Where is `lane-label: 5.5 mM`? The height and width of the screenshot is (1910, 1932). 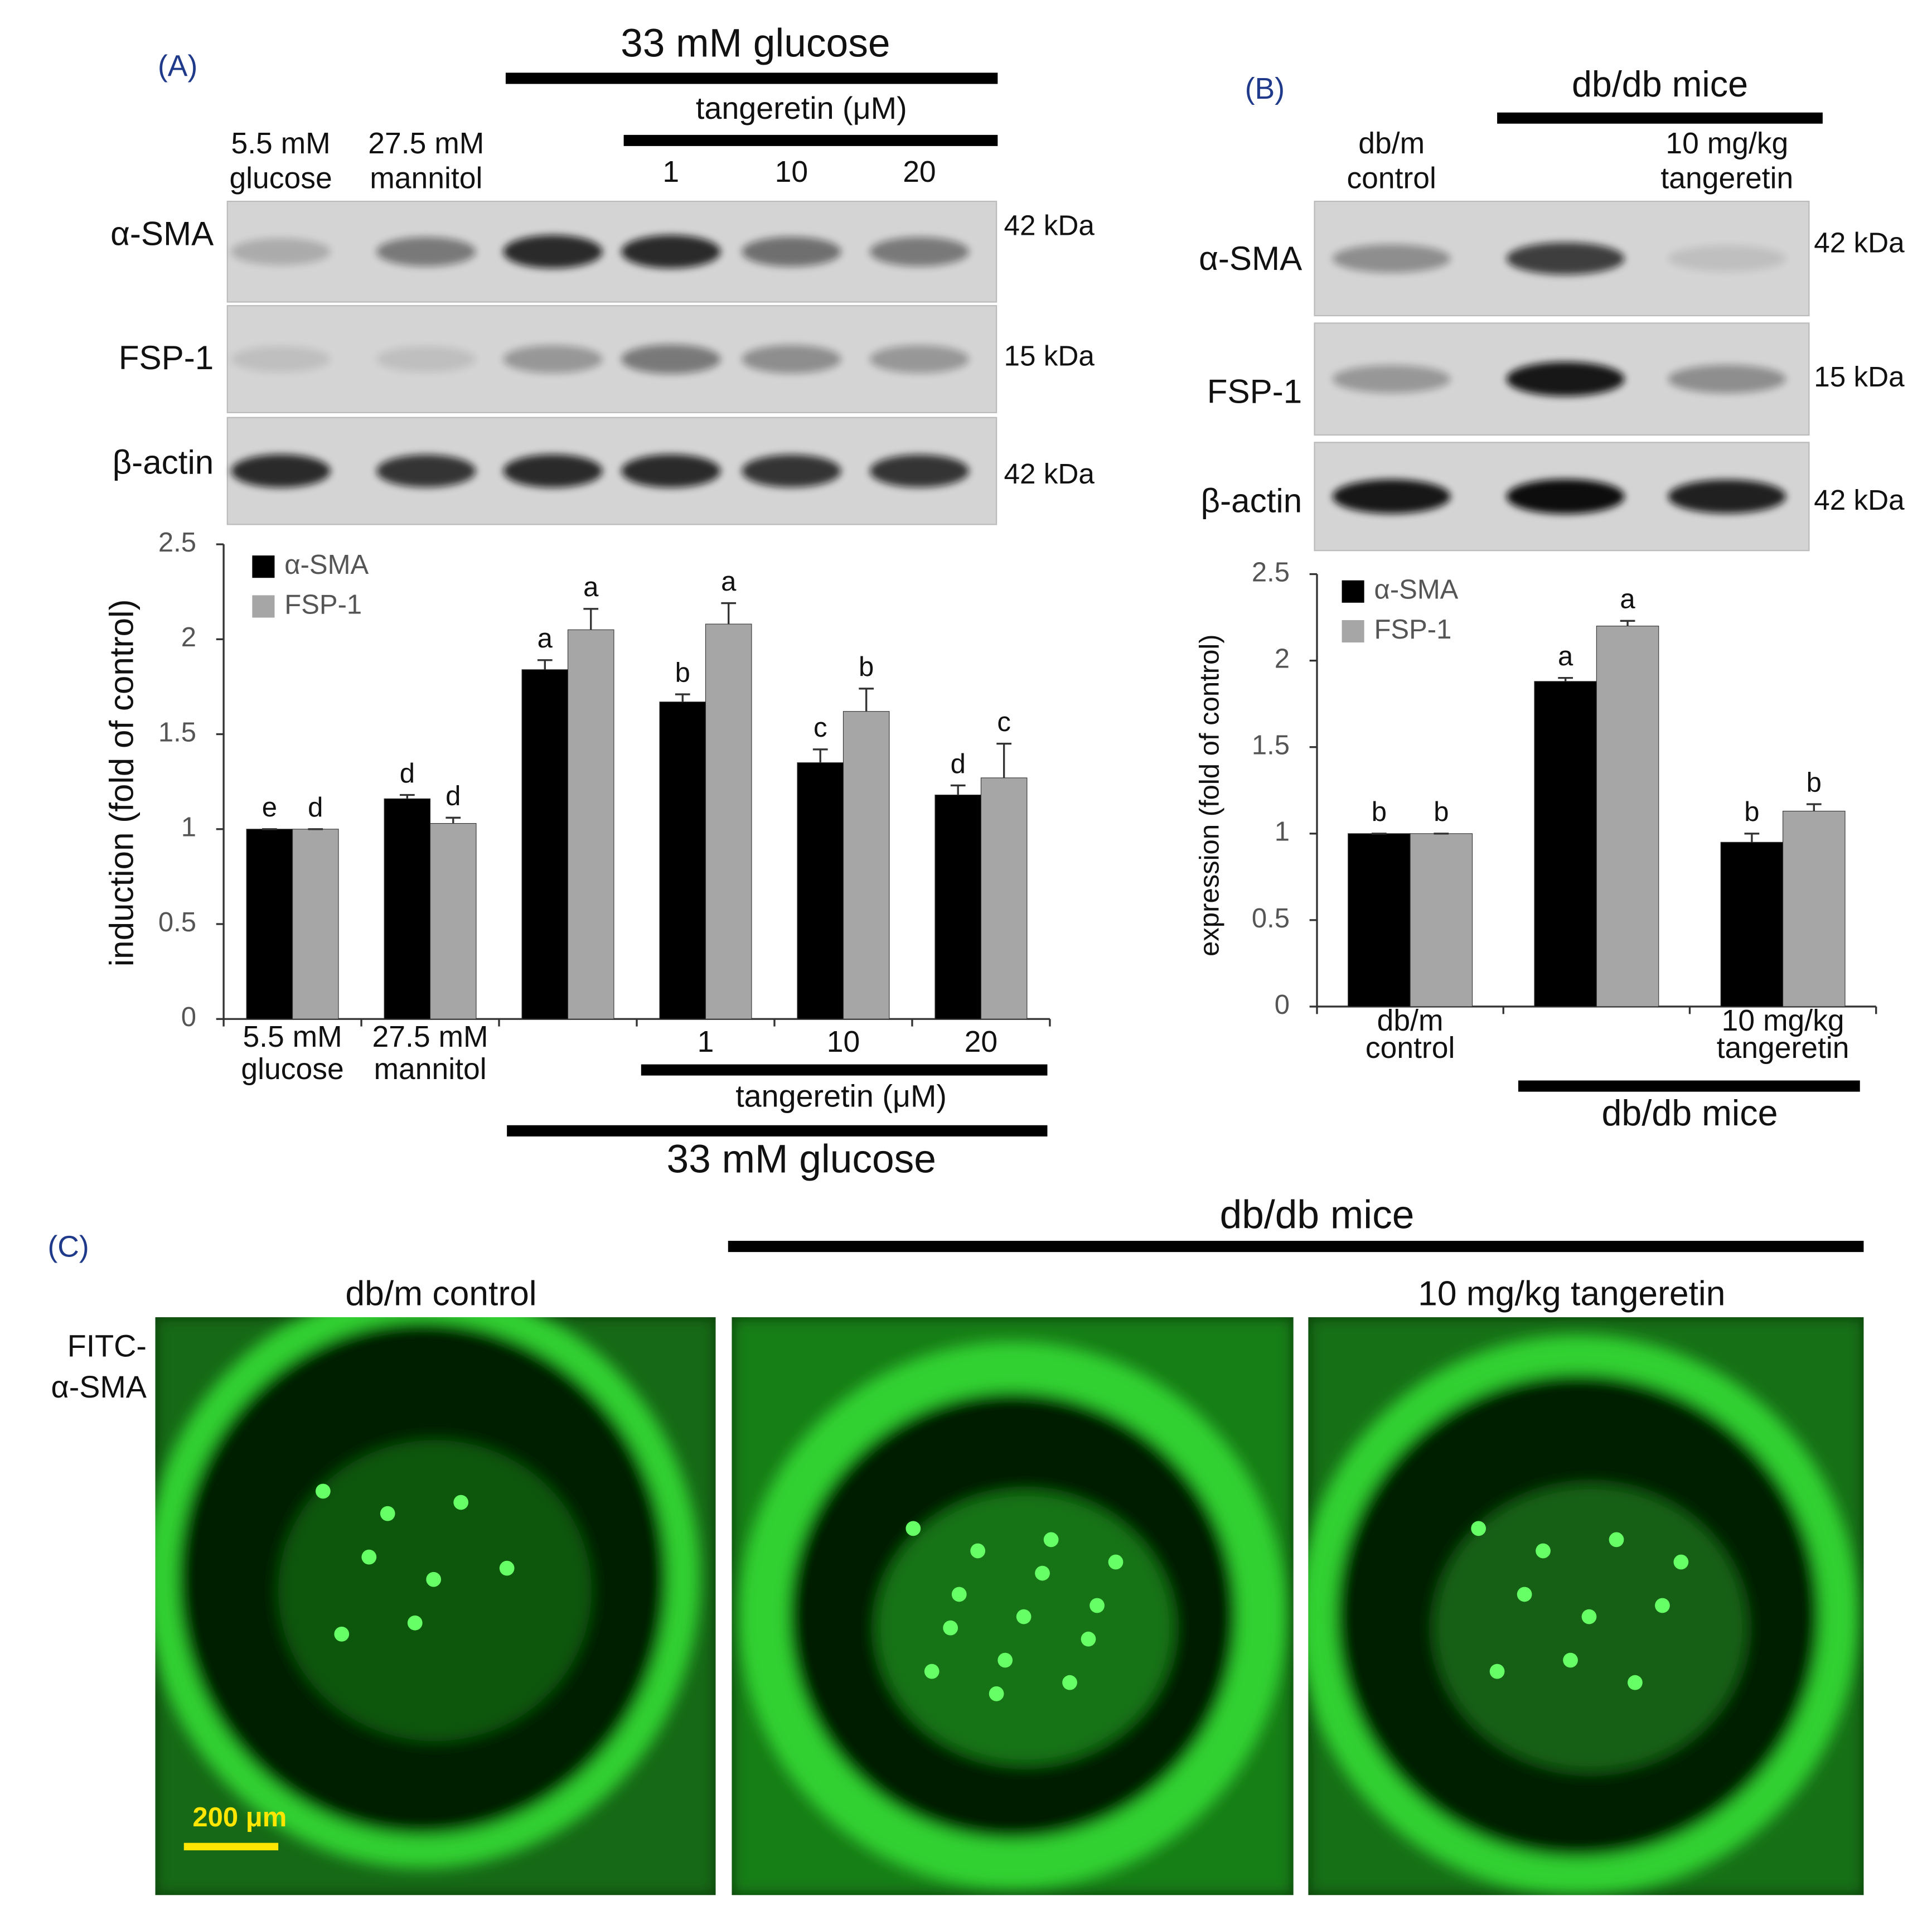 lane-label: 5.5 mM is located at coordinates (281, 143).